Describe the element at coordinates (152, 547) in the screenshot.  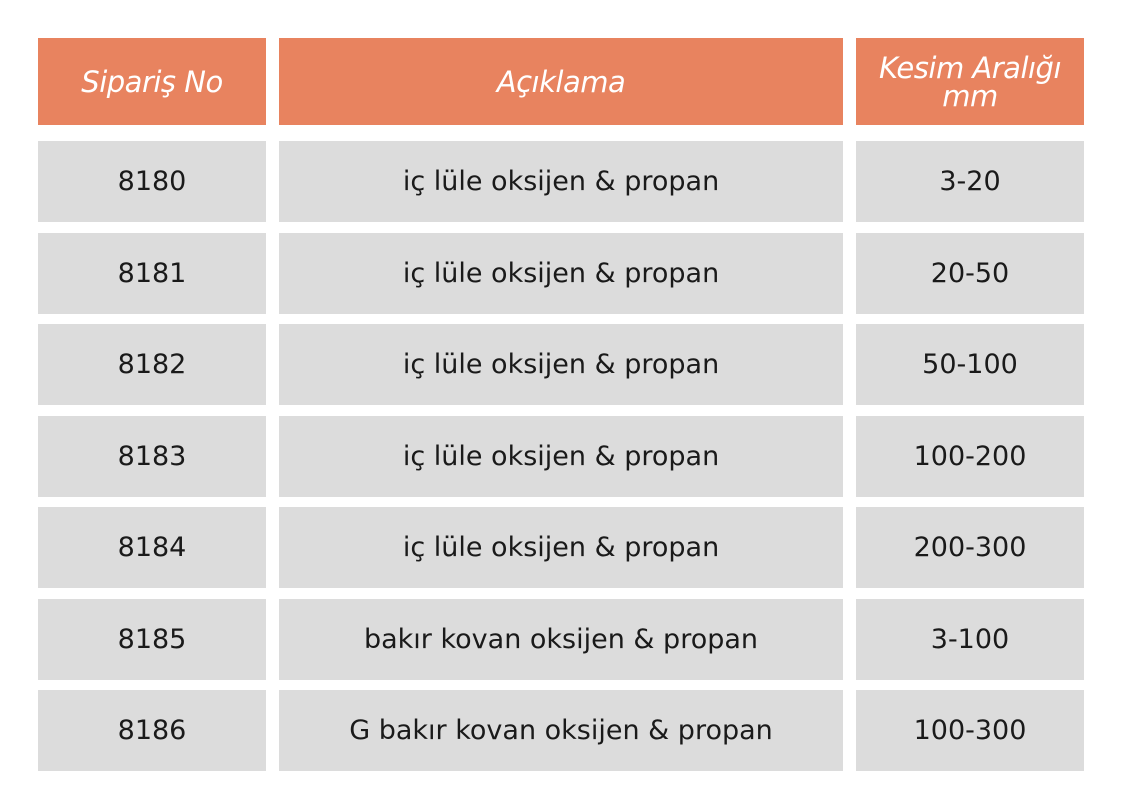
I see `order-no-cell: 8184` at that location.